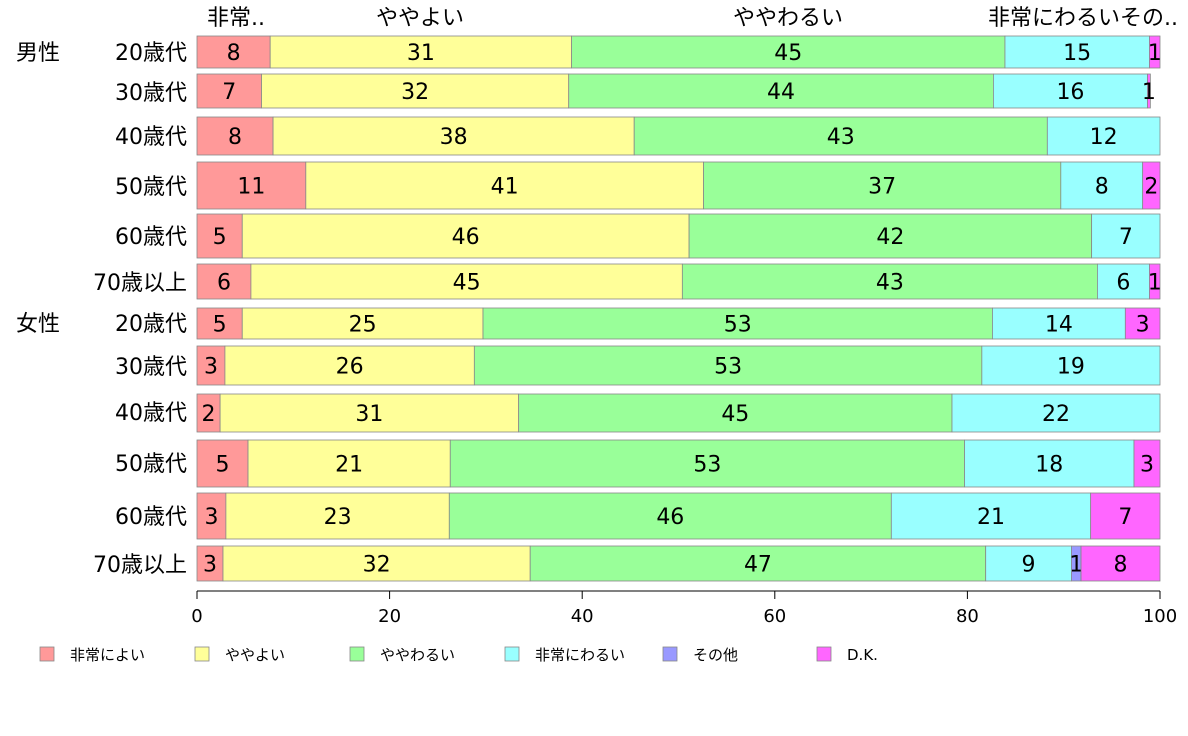 Image resolution: width=1188 pixels, height=736 pixels. I want to click on x-tick-label: 40, so click(582, 616).